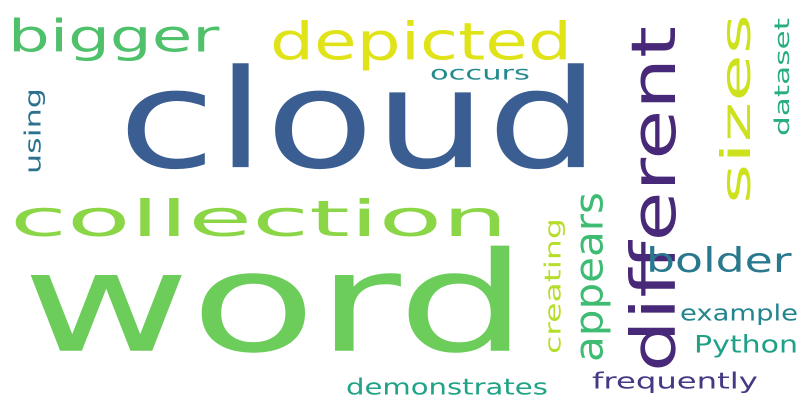 This screenshot has width=800, height=400. Describe the element at coordinates (739, 313) in the screenshot. I see `cloud-word-example: example` at that location.